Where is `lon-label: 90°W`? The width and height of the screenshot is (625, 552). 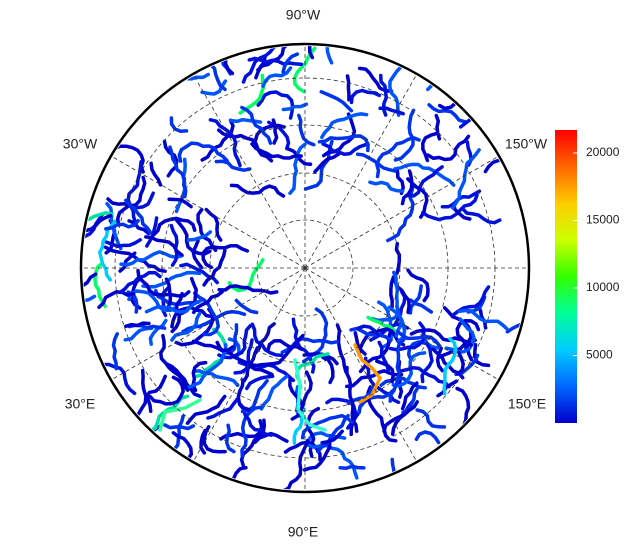
lon-label: 90°W is located at coordinates (303, 15).